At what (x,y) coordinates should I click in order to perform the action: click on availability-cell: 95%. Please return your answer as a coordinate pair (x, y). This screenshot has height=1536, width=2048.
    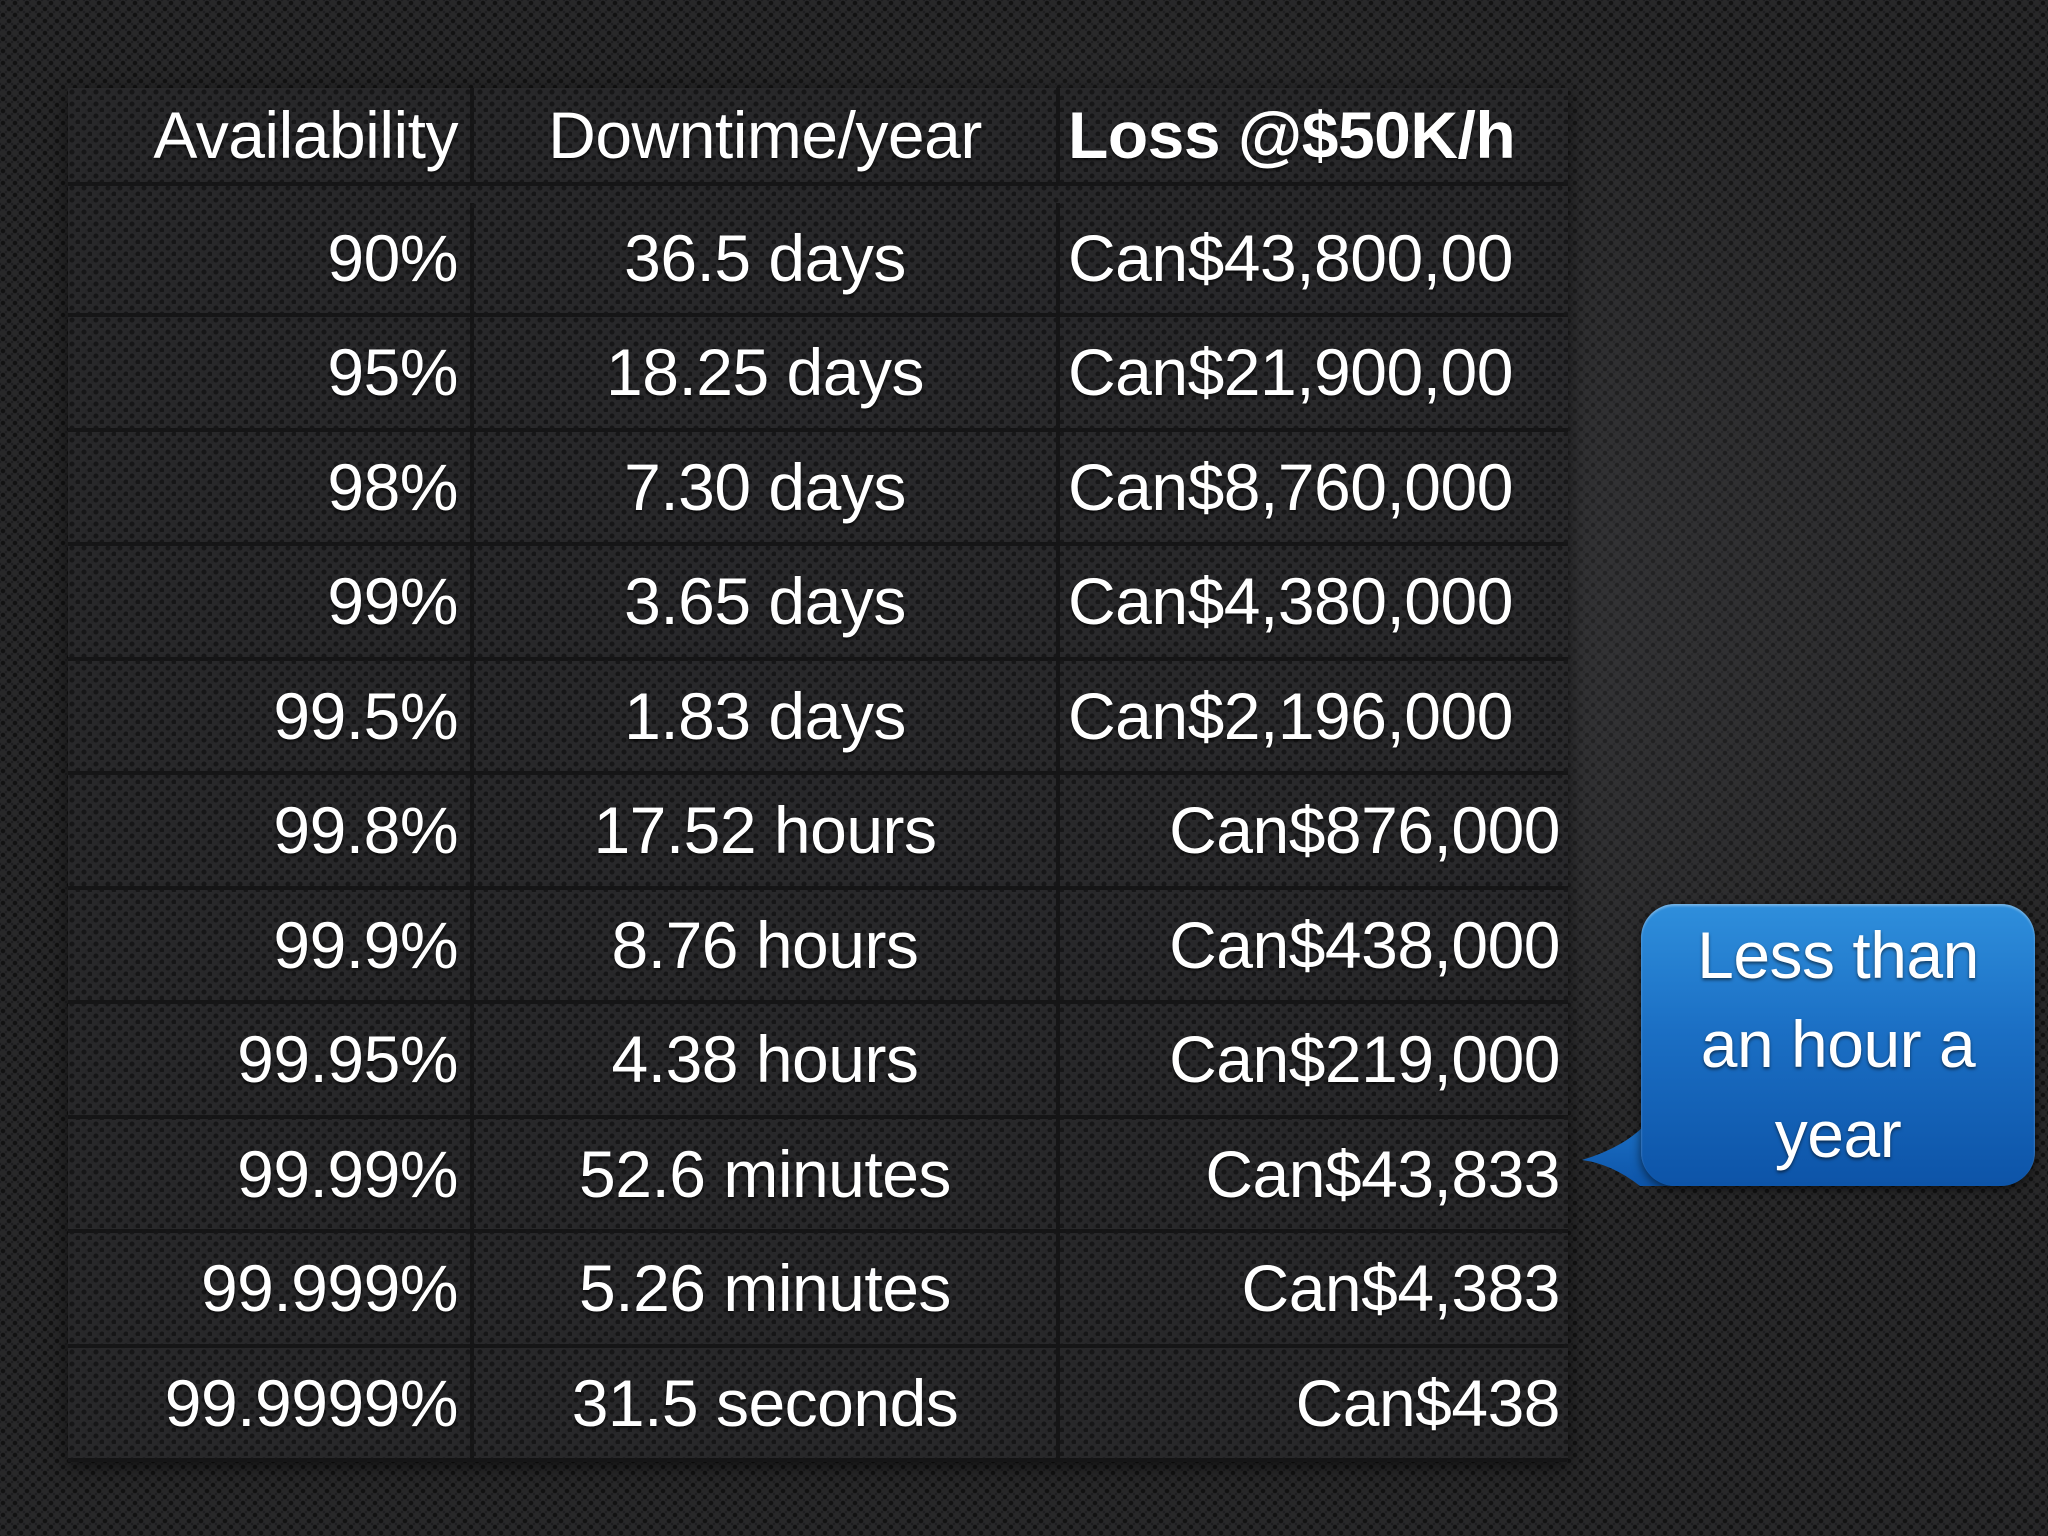
    Looking at the image, I should click on (271, 374).